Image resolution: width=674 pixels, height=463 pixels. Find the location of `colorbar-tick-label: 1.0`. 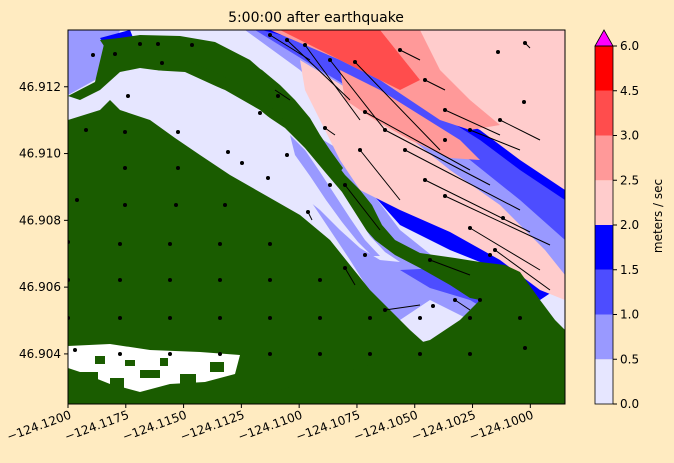

colorbar-tick-label: 1.0 is located at coordinates (629, 315).